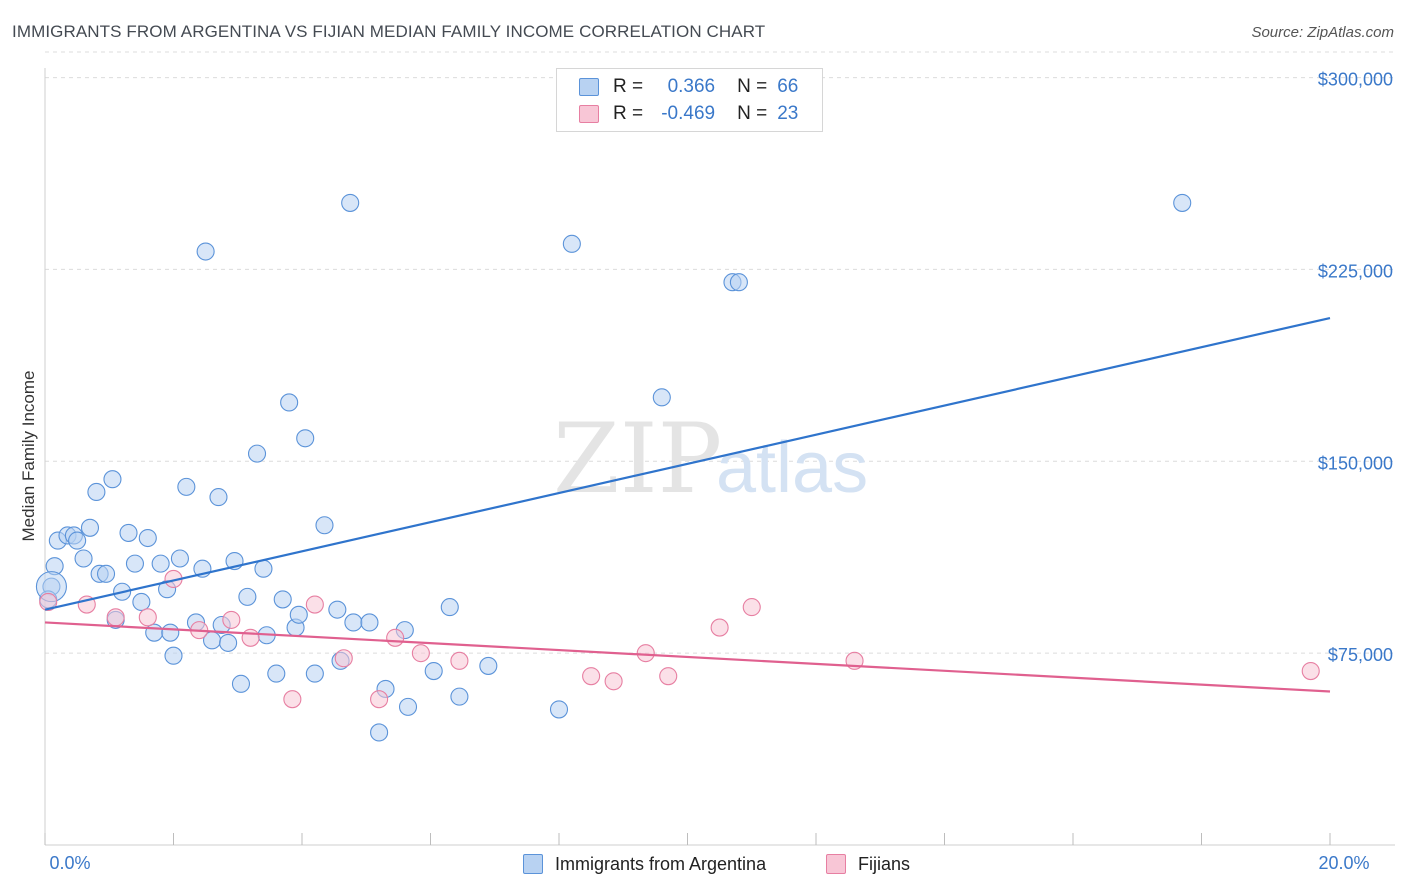 Image resolution: width=1406 pixels, height=892 pixels. Describe the element at coordinates (1322, 32) in the screenshot. I see `source-label: Source: ZipAtlas.com` at that location.